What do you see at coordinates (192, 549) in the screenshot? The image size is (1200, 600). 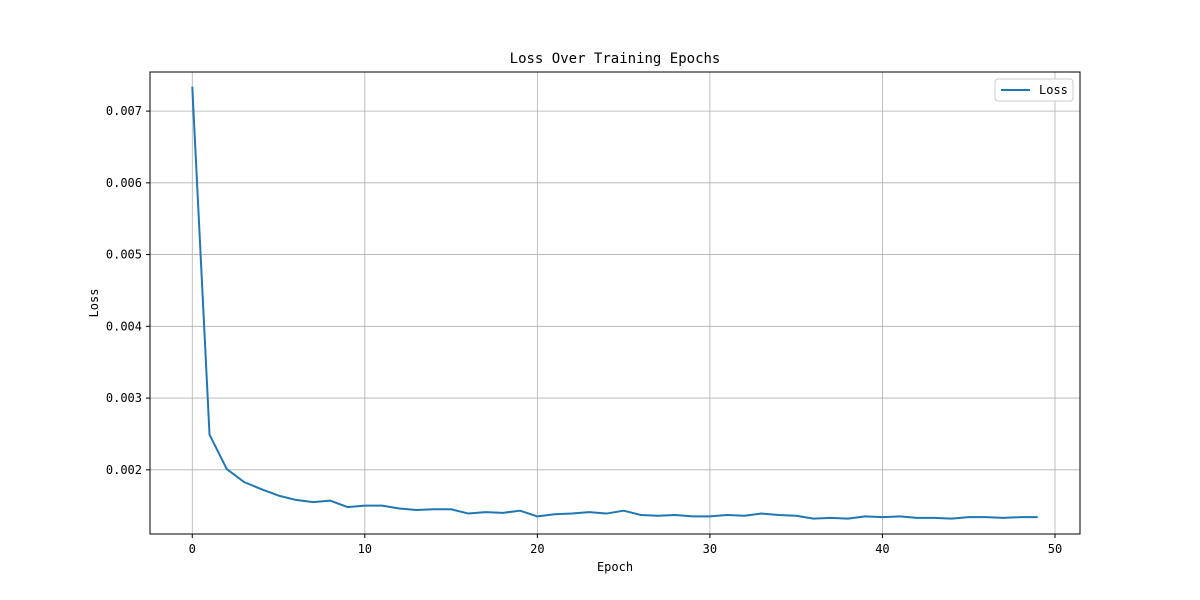 I see `x-tick-label: 0` at bounding box center [192, 549].